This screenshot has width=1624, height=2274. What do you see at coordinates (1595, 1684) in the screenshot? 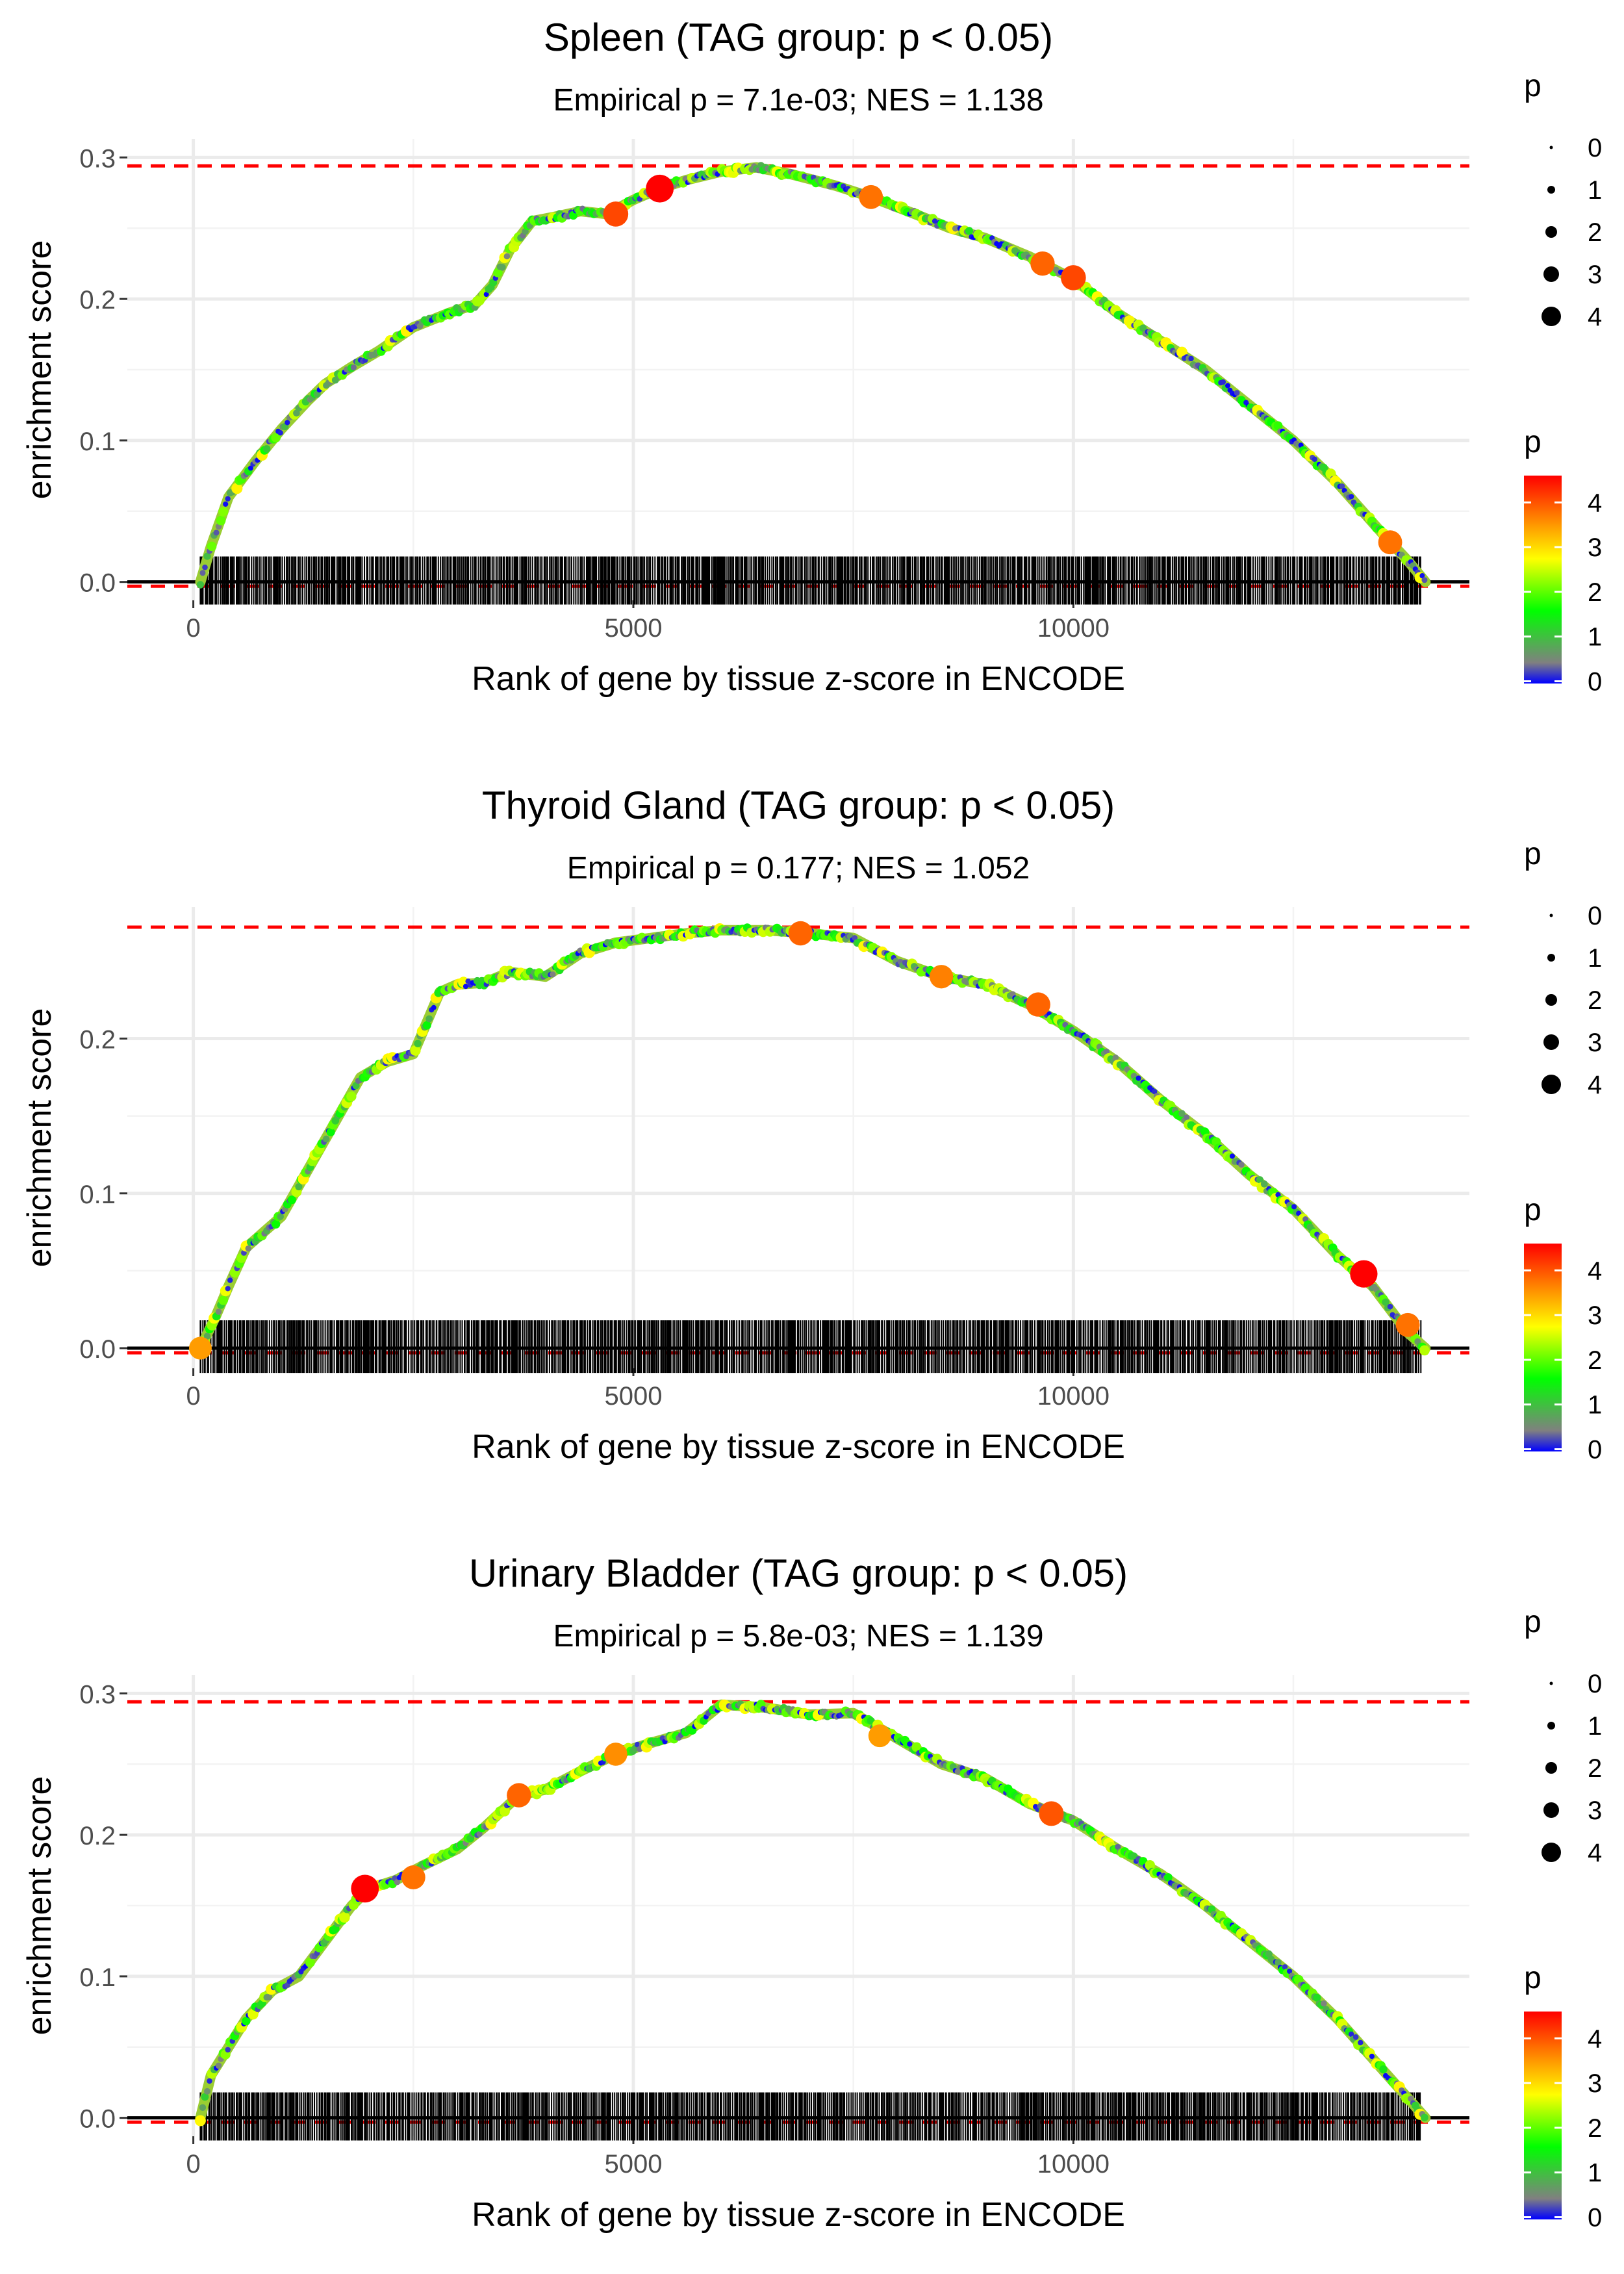
I see `size-legend-label: 0` at bounding box center [1595, 1684].